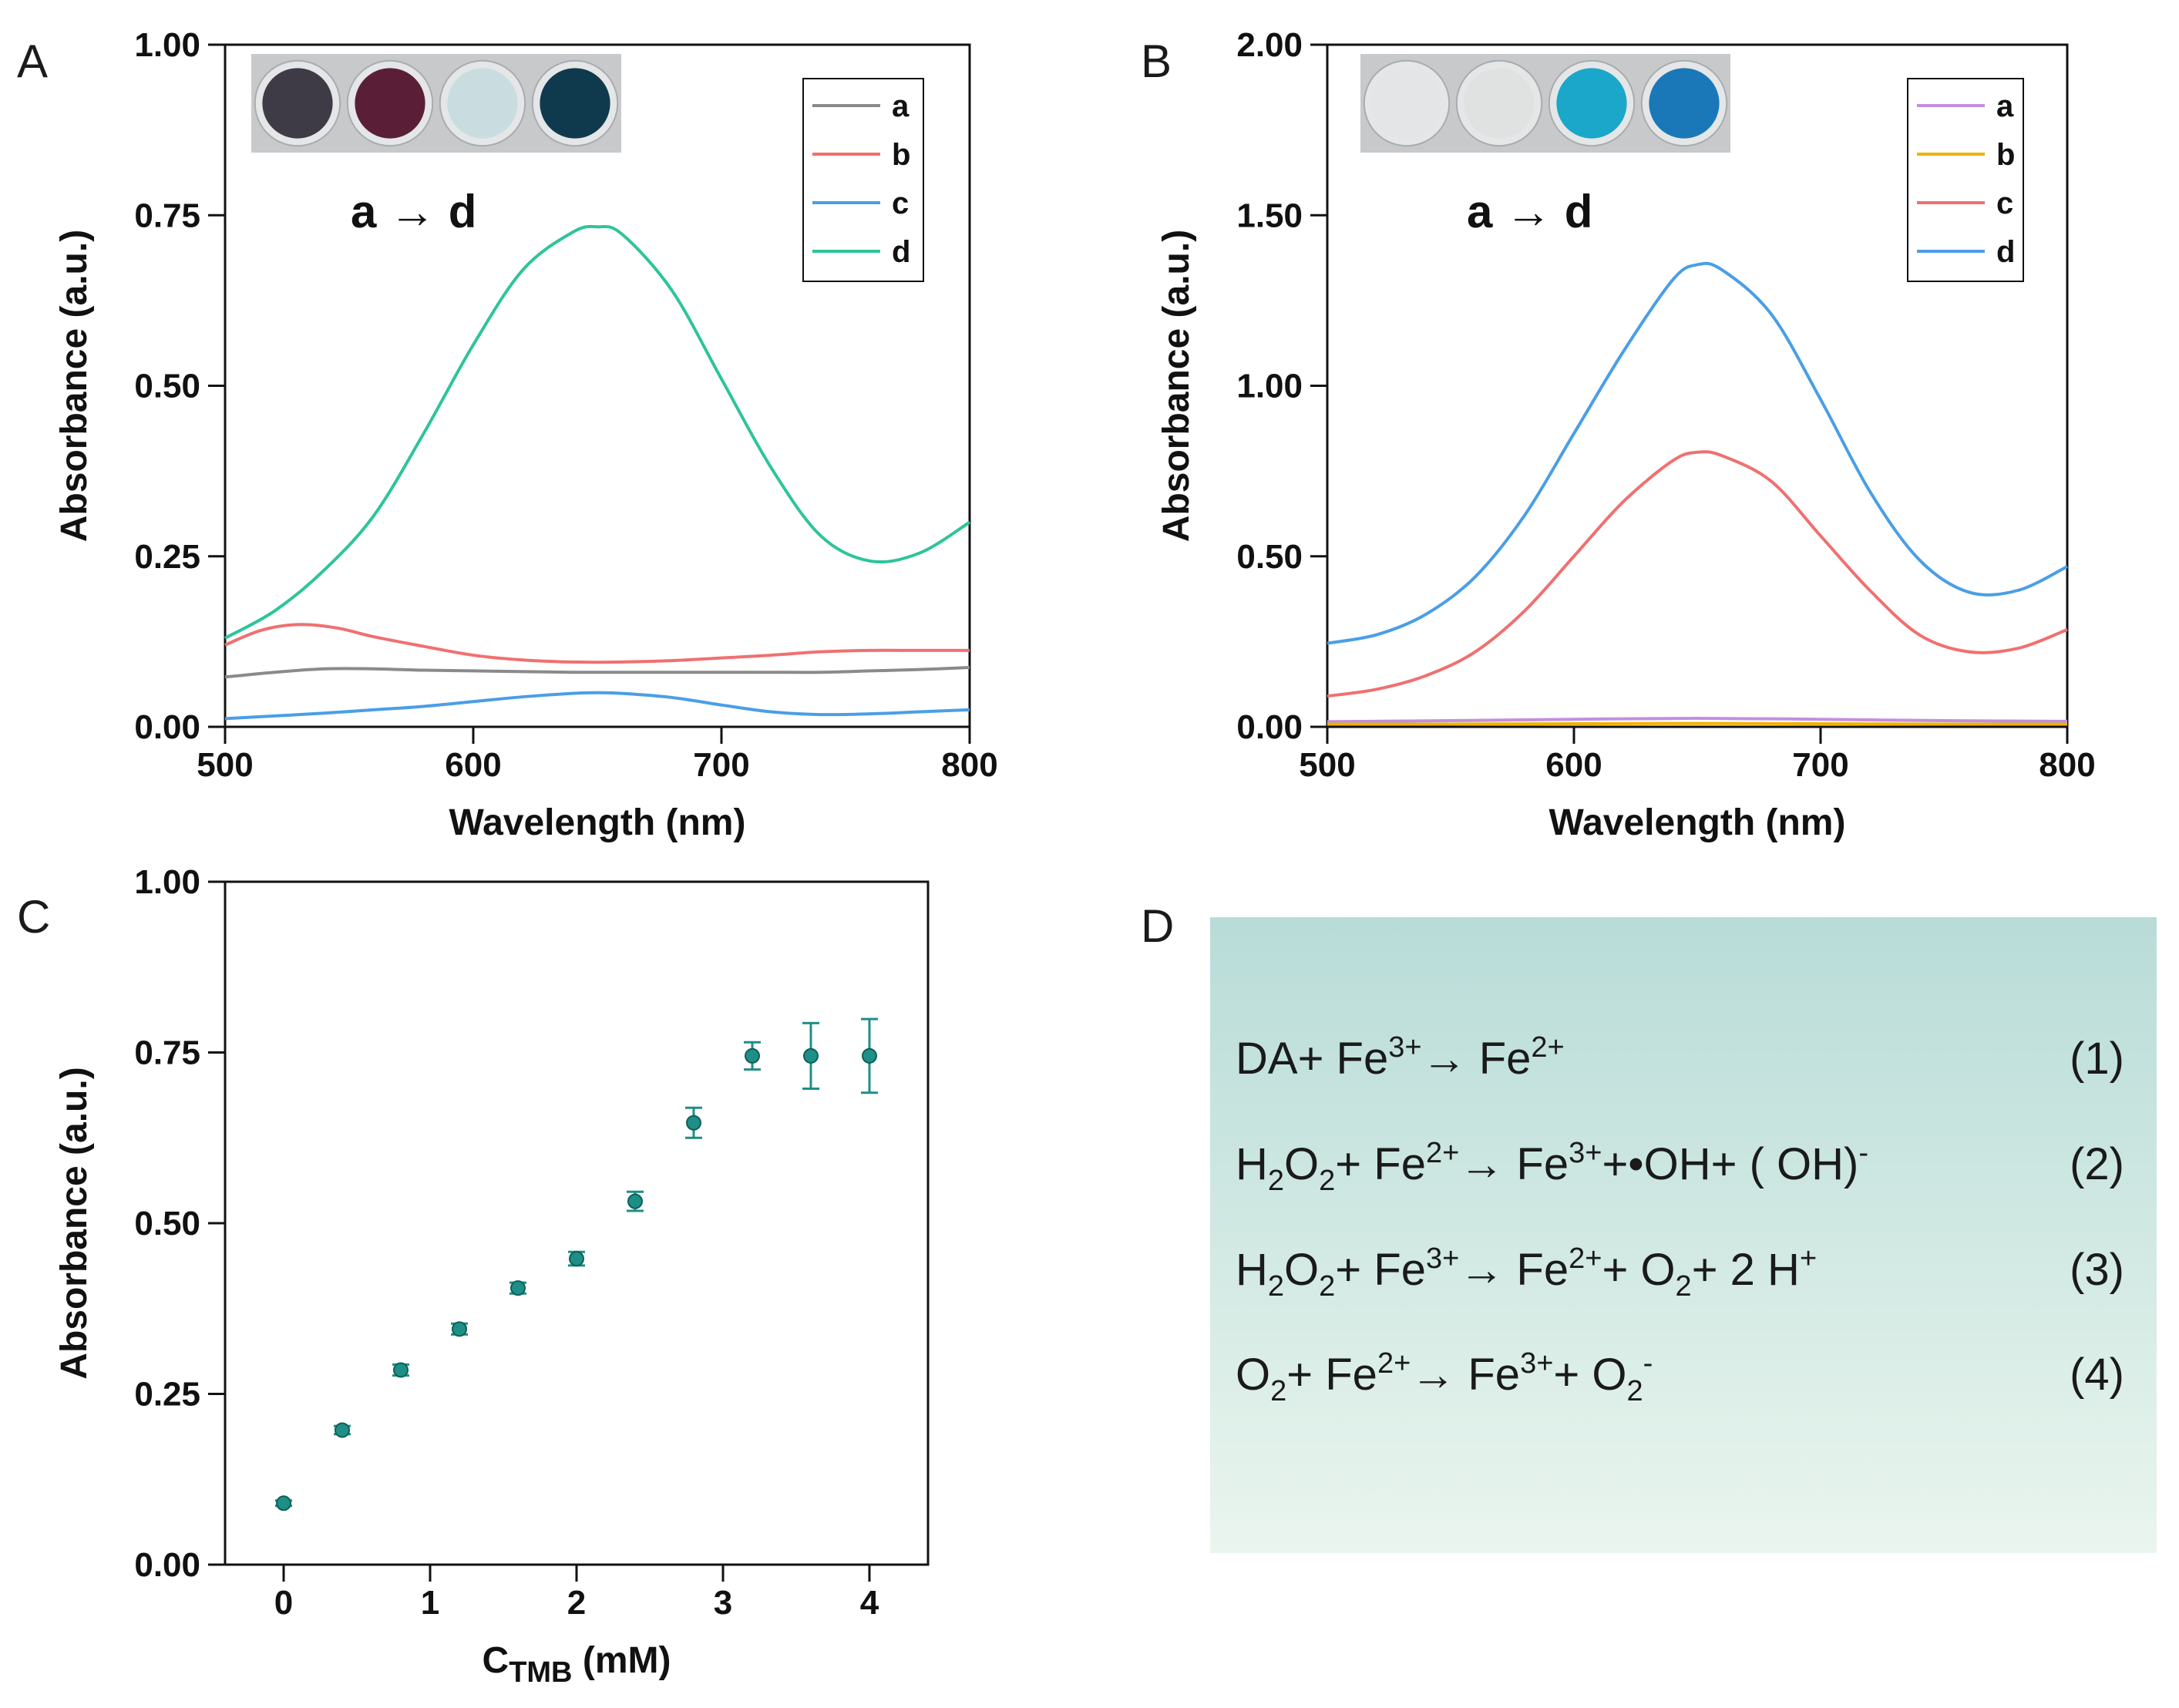  Describe the element at coordinates (2097, 1270) in the screenshot. I see `equation-number: (3)` at that location.